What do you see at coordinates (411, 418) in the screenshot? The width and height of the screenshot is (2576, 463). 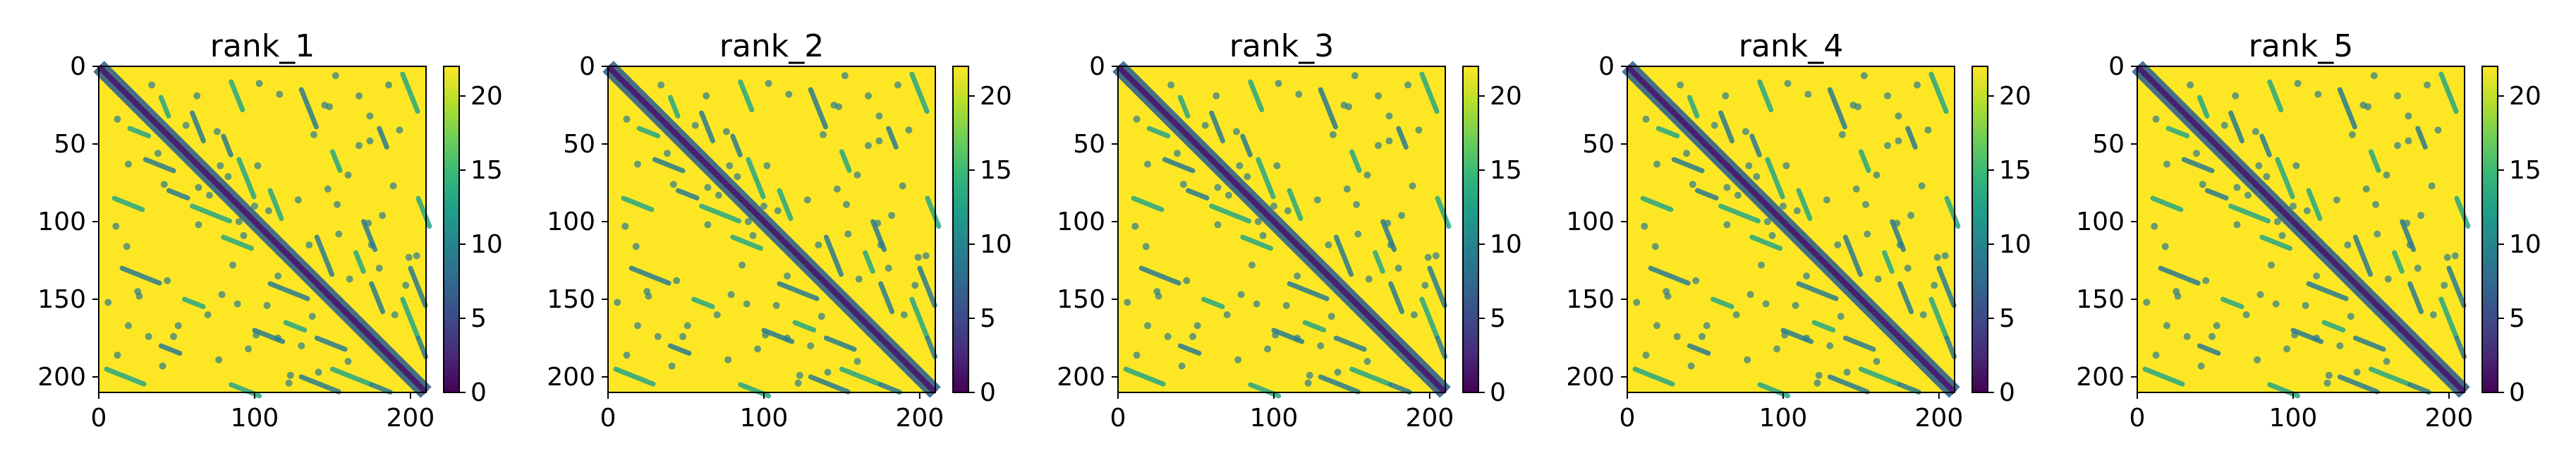 I see `x-tick-label: 200` at bounding box center [411, 418].